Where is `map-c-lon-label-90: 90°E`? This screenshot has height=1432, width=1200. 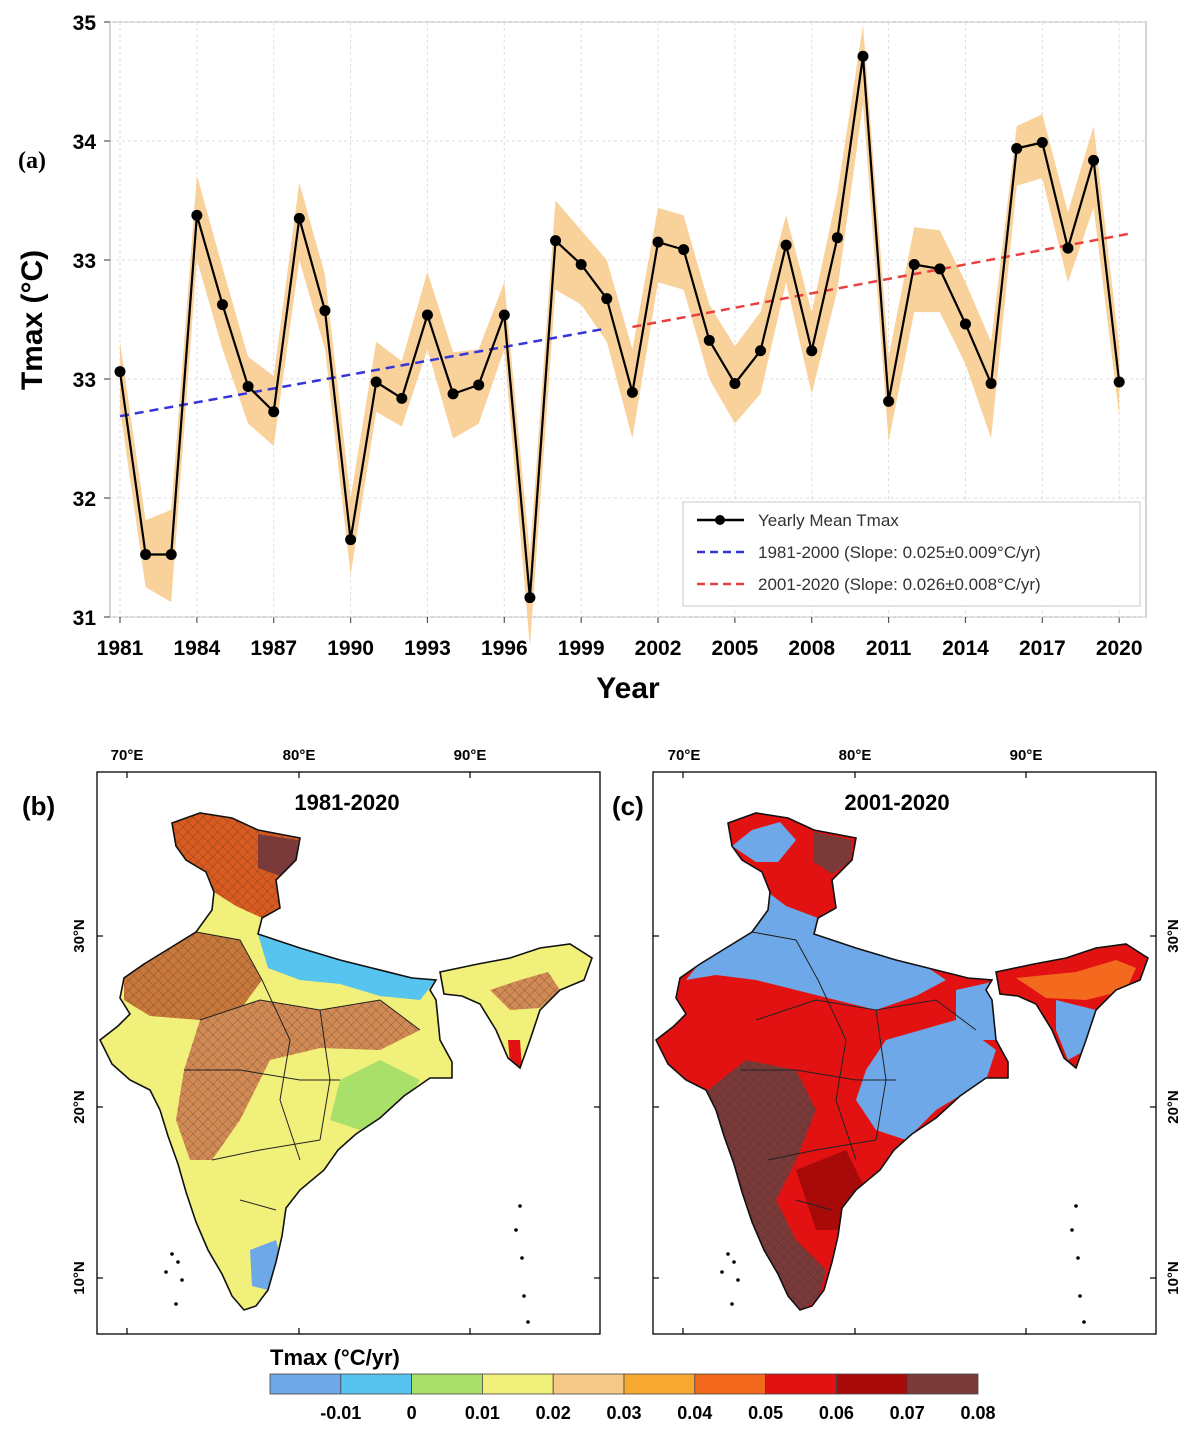 map-c-lon-label-90: 90°E is located at coordinates (1026, 755).